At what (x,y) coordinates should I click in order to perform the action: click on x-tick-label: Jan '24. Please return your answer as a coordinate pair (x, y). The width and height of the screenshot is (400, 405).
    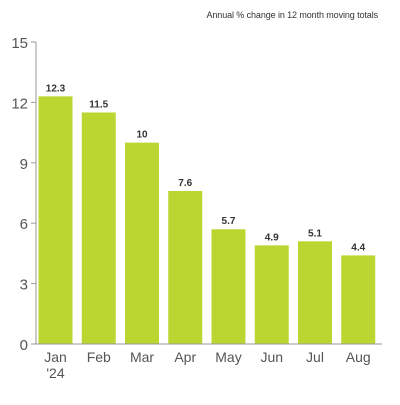
    Looking at the image, I should click on (55, 365).